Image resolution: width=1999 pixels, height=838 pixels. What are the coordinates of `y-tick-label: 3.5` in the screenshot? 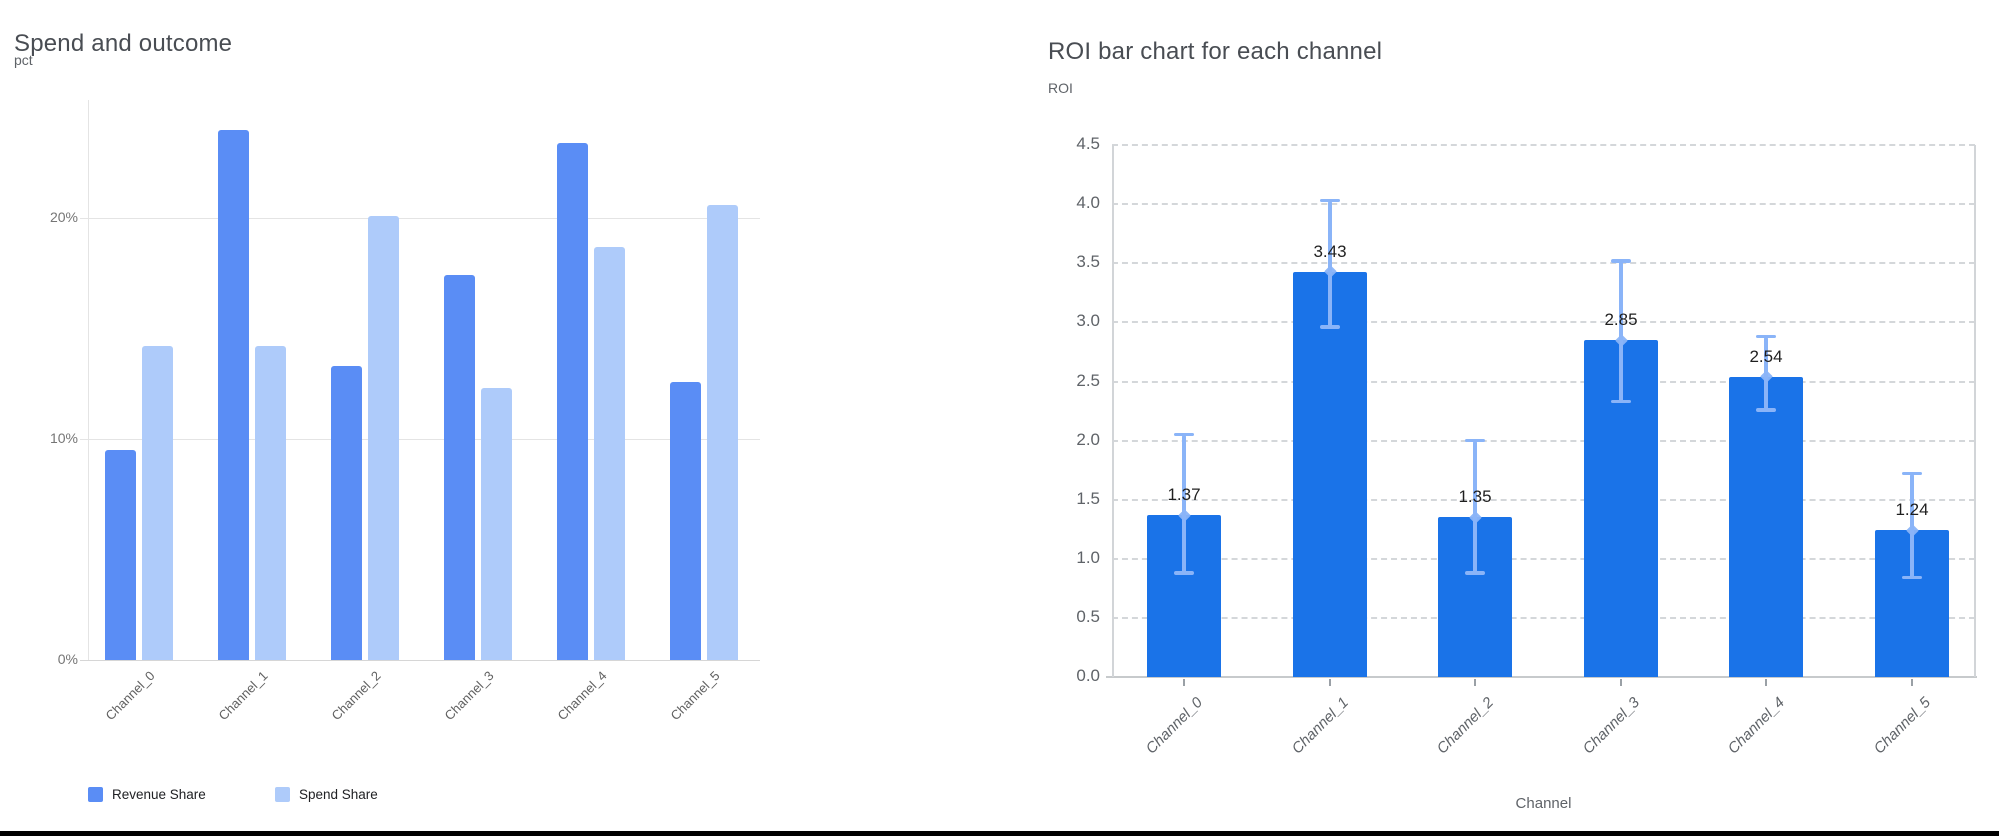 It's located at (1088, 262).